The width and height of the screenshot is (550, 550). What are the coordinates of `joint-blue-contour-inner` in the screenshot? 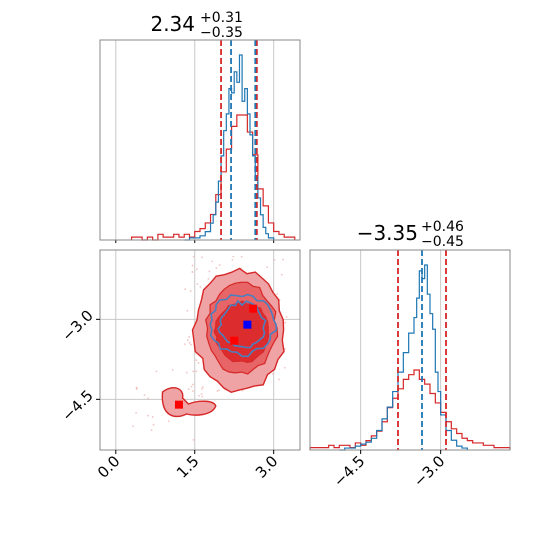 It's located at (242, 324).